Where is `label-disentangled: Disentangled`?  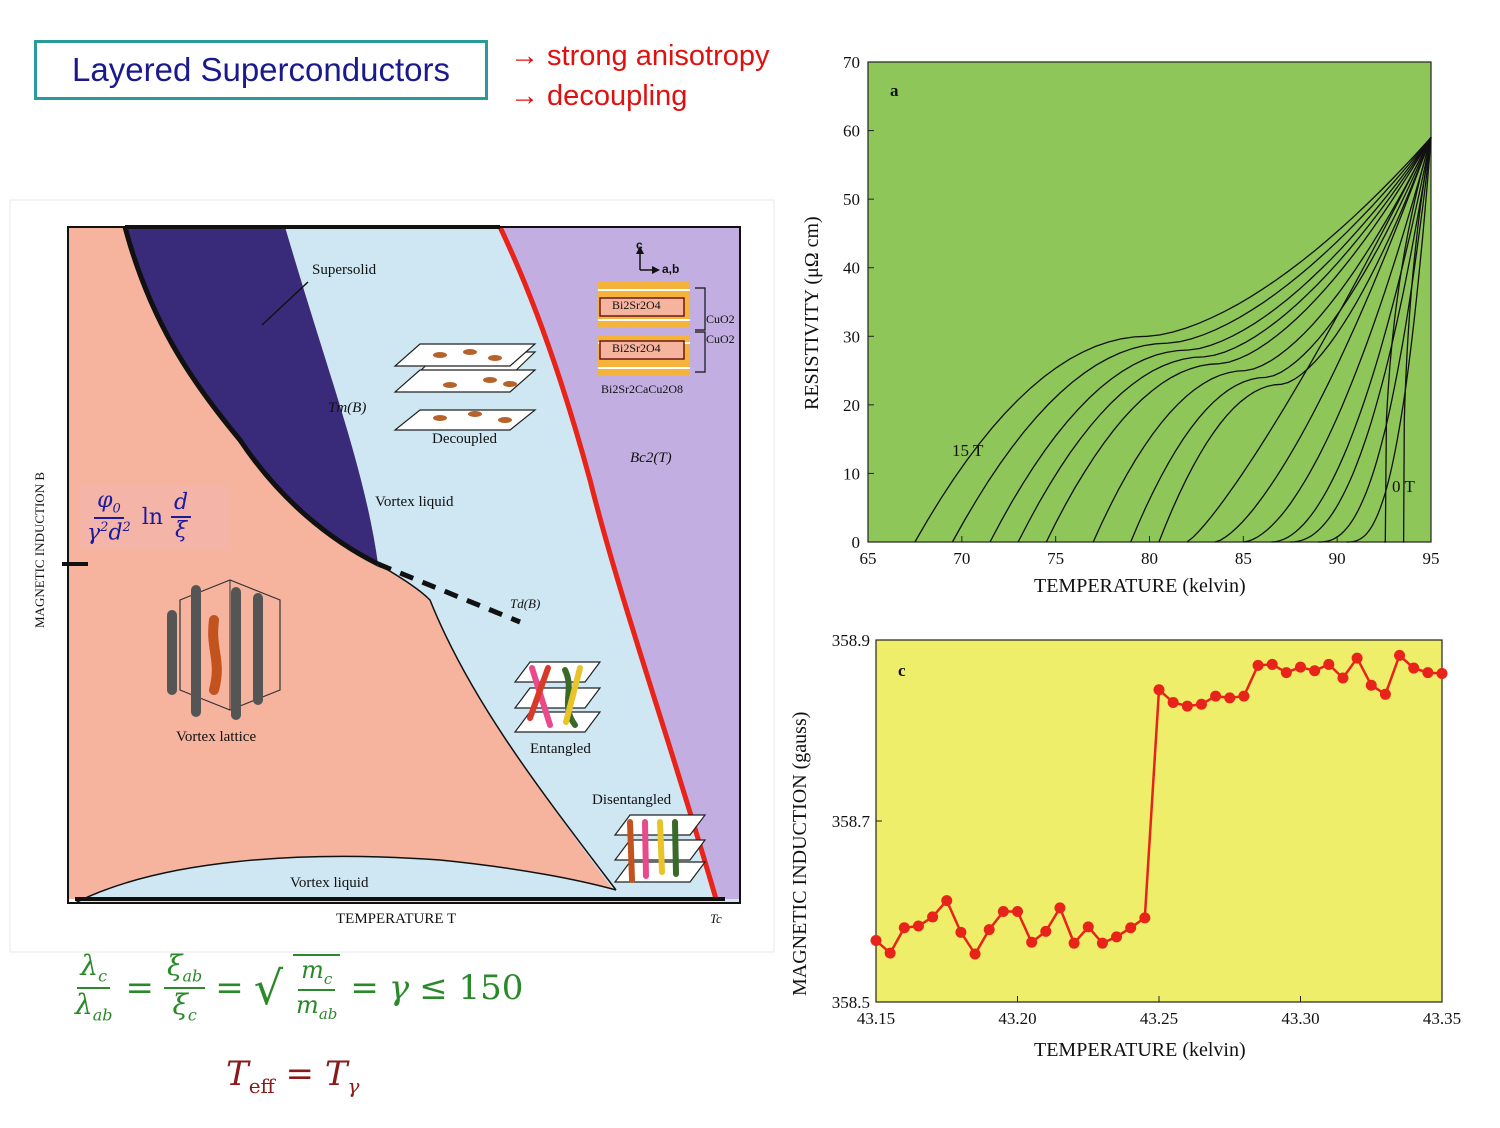
label-disentangled: Disentangled is located at coordinates (632, 800).